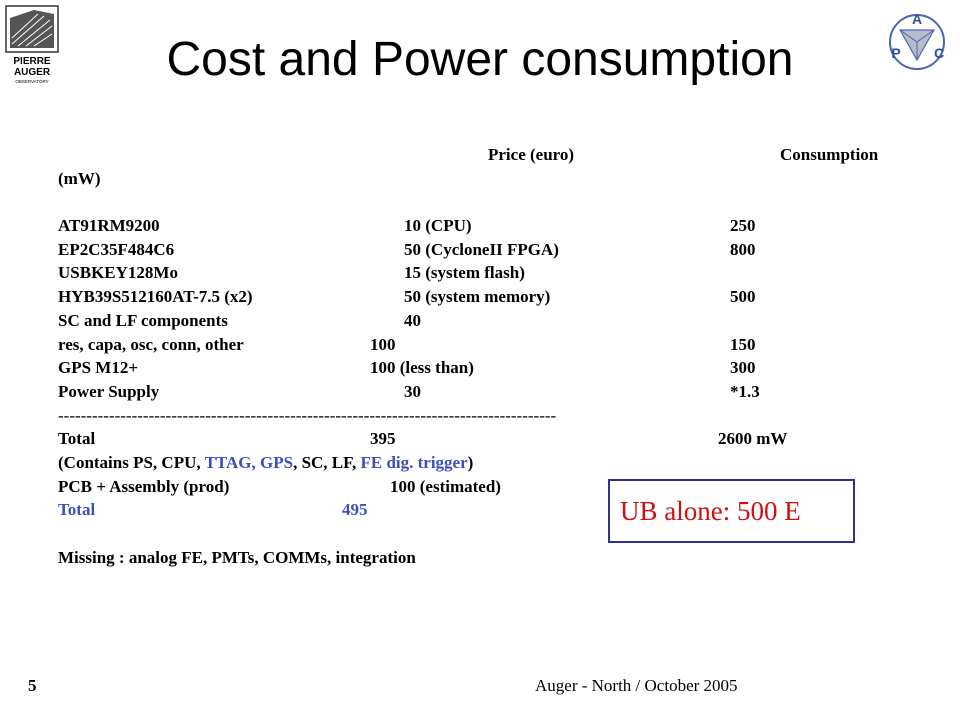  I want to click on row-name: res, capa, osc, conn, other, so click(151, 344).